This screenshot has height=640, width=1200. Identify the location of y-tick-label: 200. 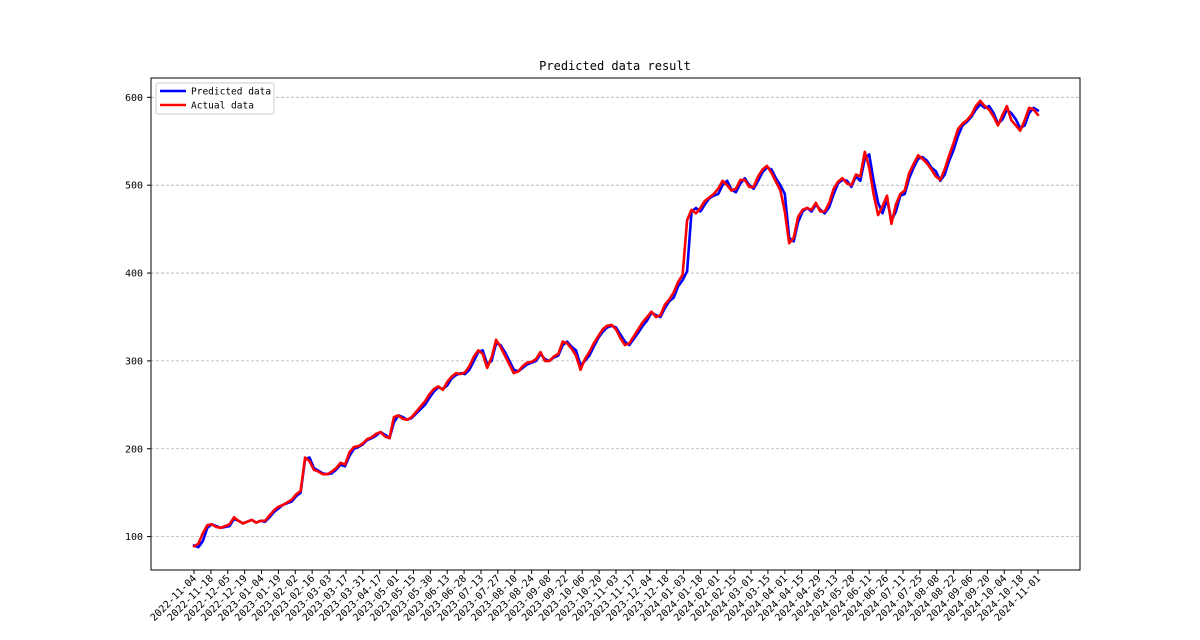
(134, 449).